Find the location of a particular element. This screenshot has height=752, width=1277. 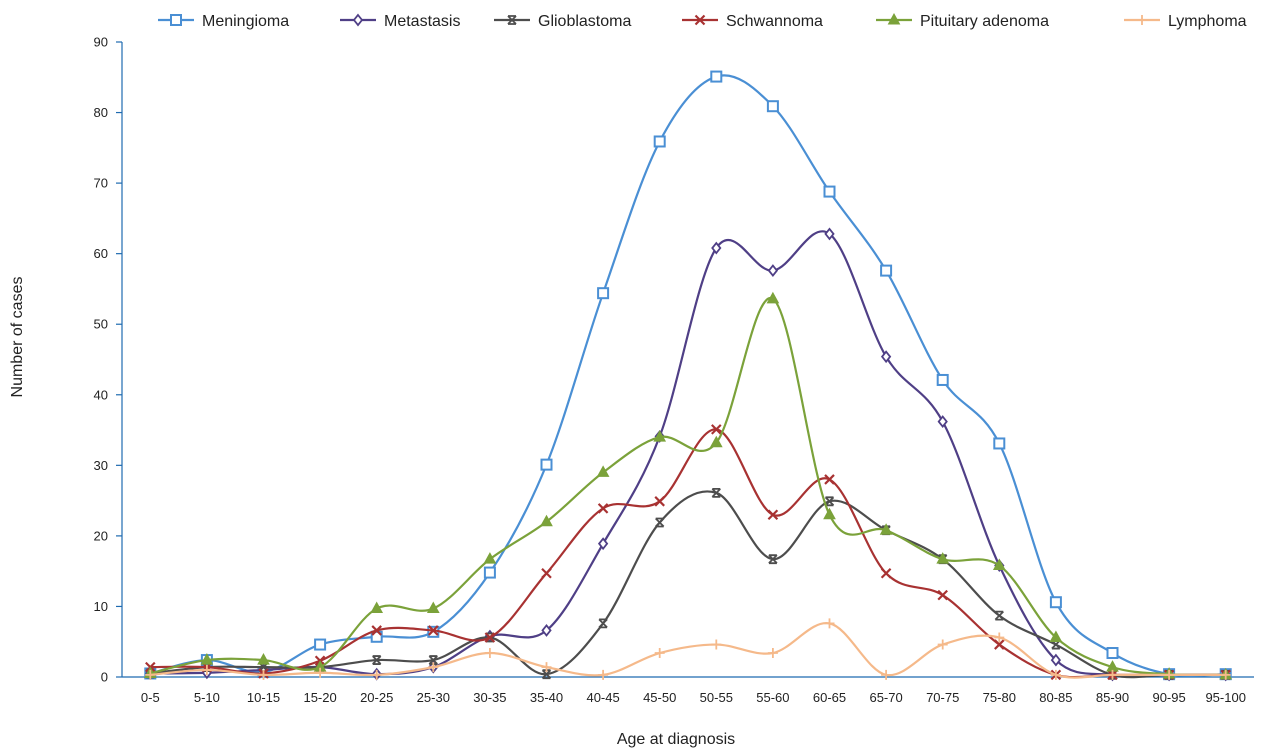

x-axis-title: Age at diagnosis is located at coordinates (676, 739).